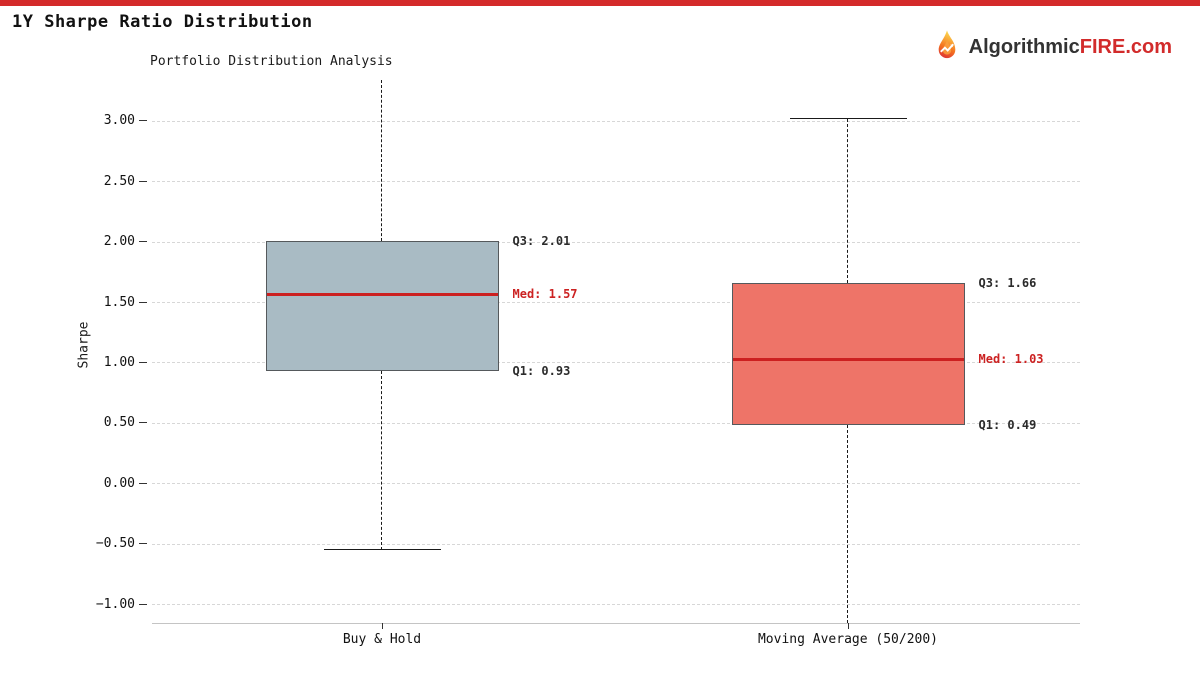 Image resolution: width=1200 pixels, height=700 pixels. Describe the element at coordinates (1007, 424) in the screenshot. I see `annotation-q1: Q1: 0.49` at that location.